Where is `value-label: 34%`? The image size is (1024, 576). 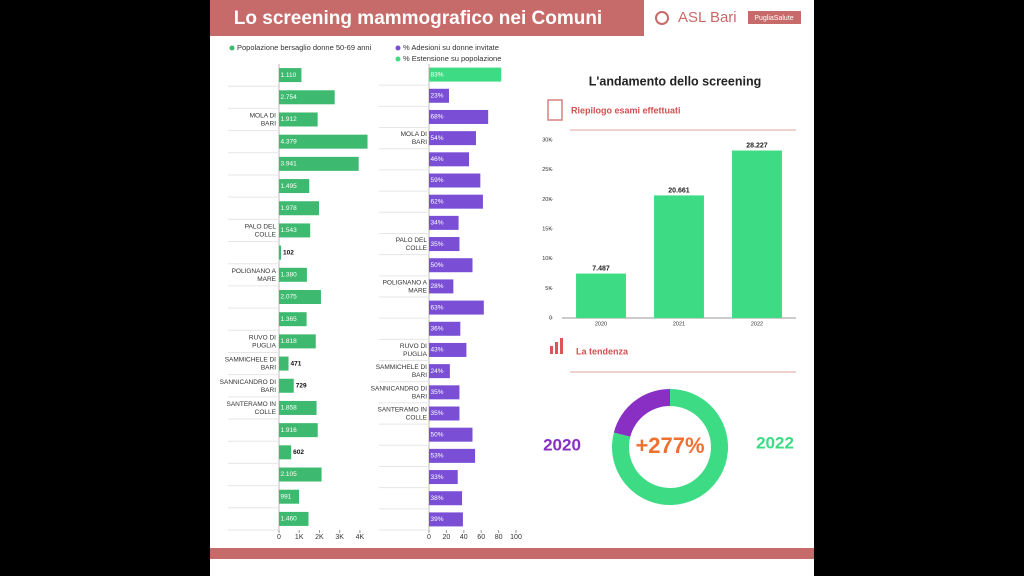
value-label: 34% is located at coordinates (437, 223).